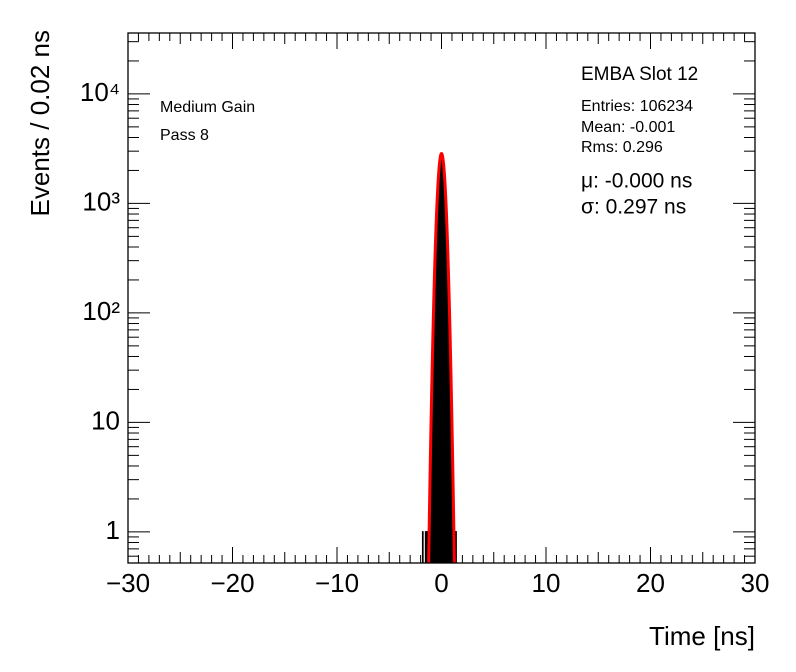  I want to click on x-axis-title: Time [ns], so click(702, 636).